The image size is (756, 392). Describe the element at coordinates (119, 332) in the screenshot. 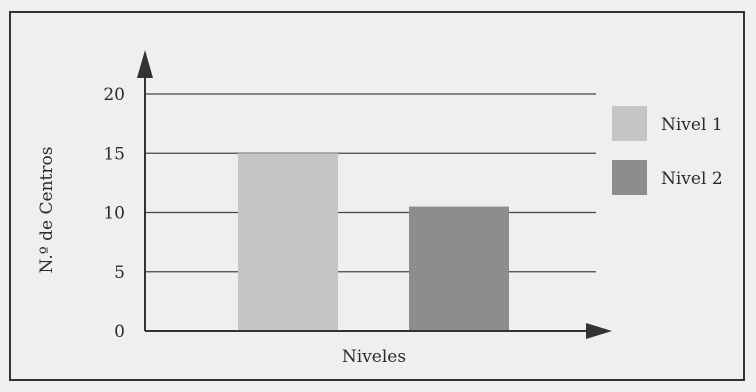

I see `y-tick-label: 0` at that location.